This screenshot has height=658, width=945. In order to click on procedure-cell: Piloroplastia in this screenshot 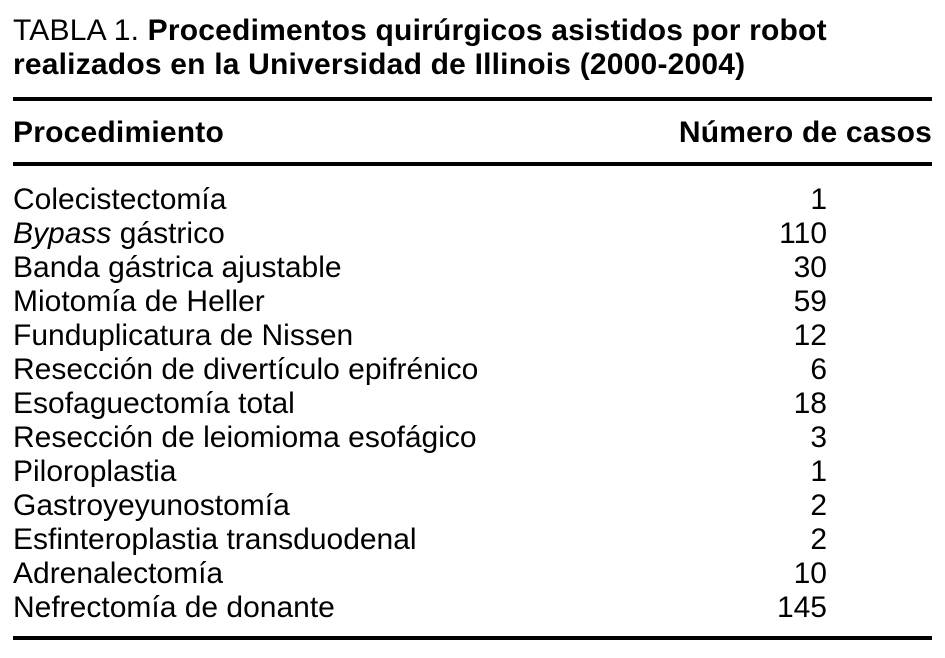, I will do `click(95, 471)`.